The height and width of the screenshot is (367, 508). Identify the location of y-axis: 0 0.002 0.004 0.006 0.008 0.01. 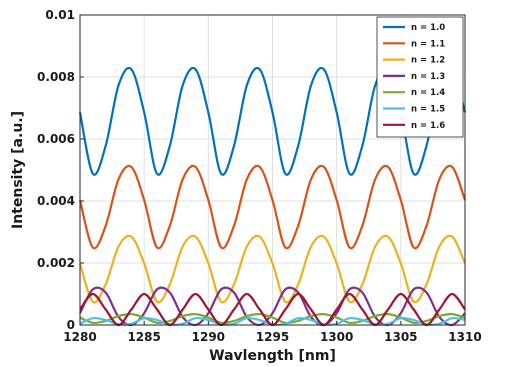
(60, 170).